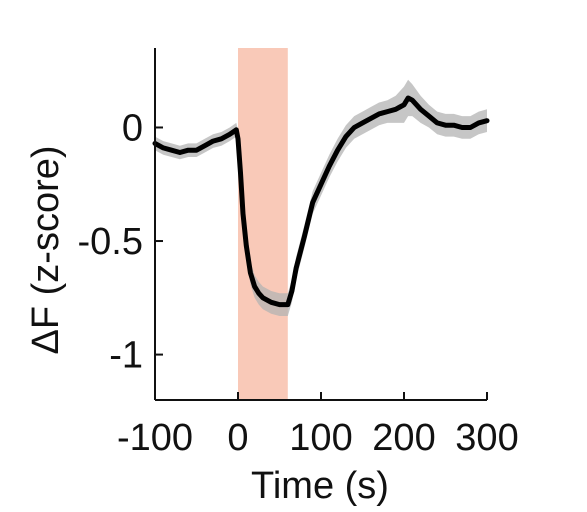  Describe the element at coordinates (155, 438) in the screenshot. I see `x-tick-label: -100` at that location.